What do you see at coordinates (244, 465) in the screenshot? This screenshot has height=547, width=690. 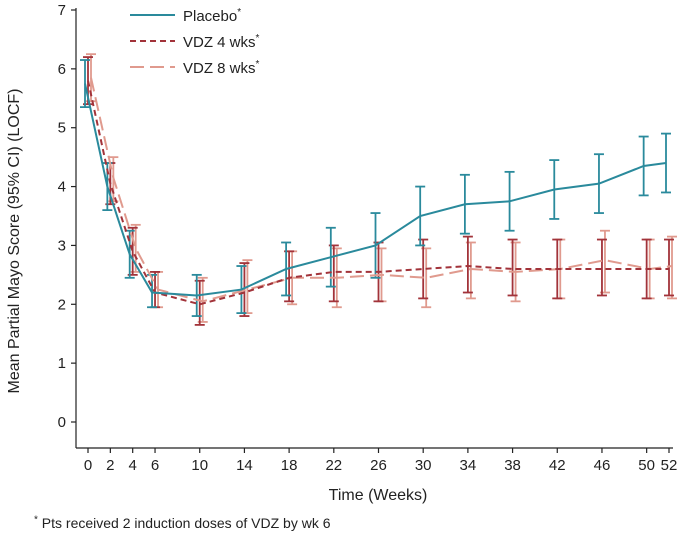 I see `x-tick-label: 14` at bounding box center [244, 465].